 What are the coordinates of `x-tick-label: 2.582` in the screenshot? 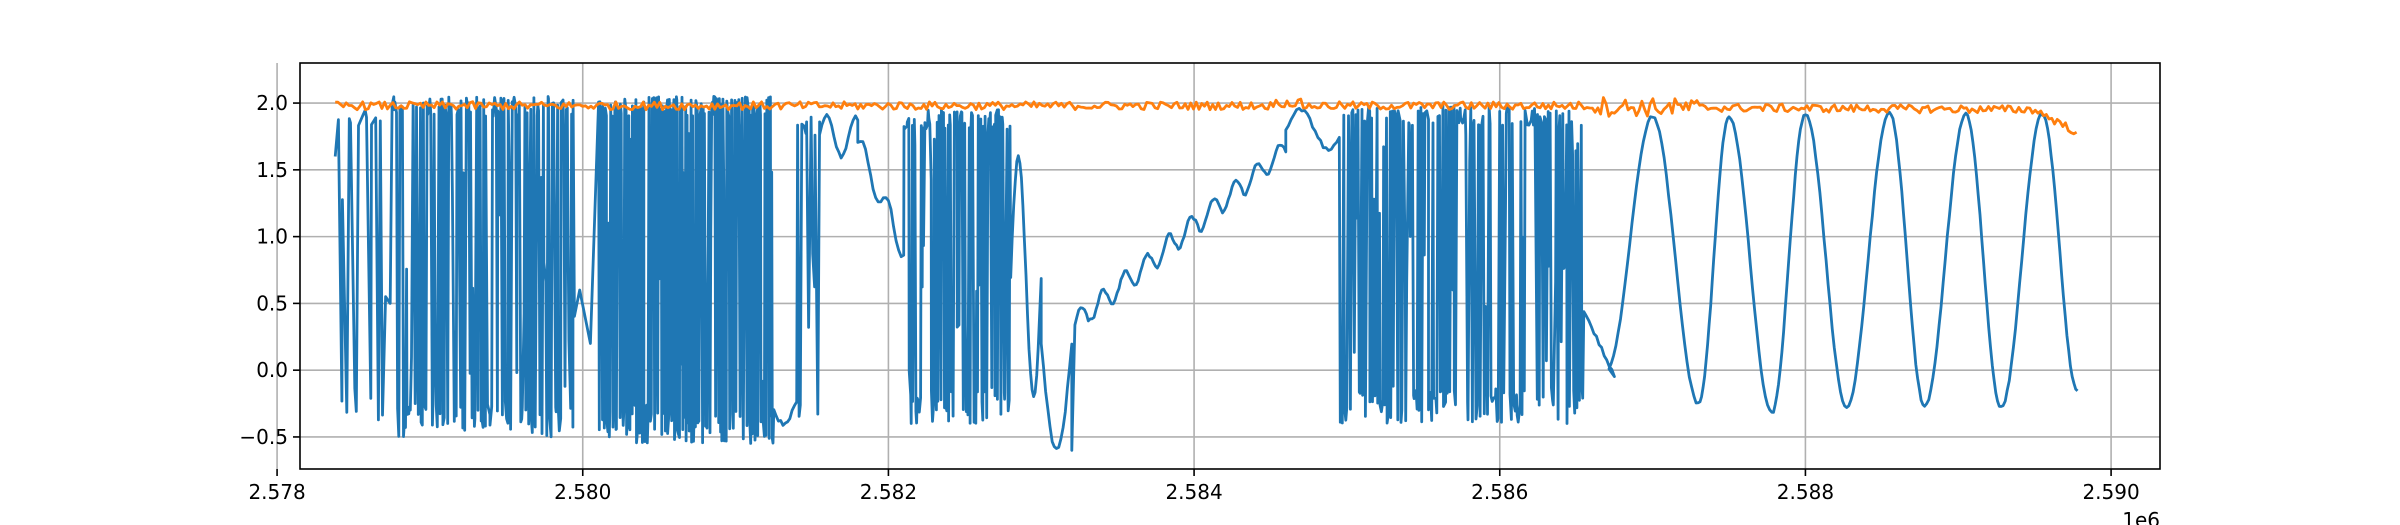 It's located at (888, 492).